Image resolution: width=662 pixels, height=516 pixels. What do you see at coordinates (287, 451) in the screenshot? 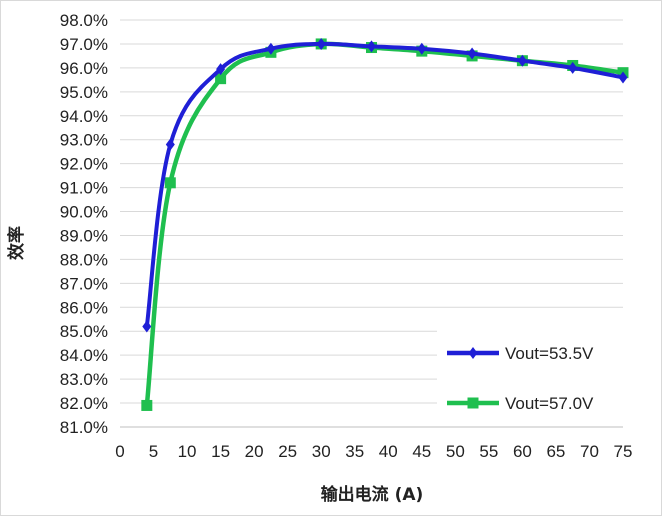
I see `x-tick-label: 25` at bounding box center [287, 451].